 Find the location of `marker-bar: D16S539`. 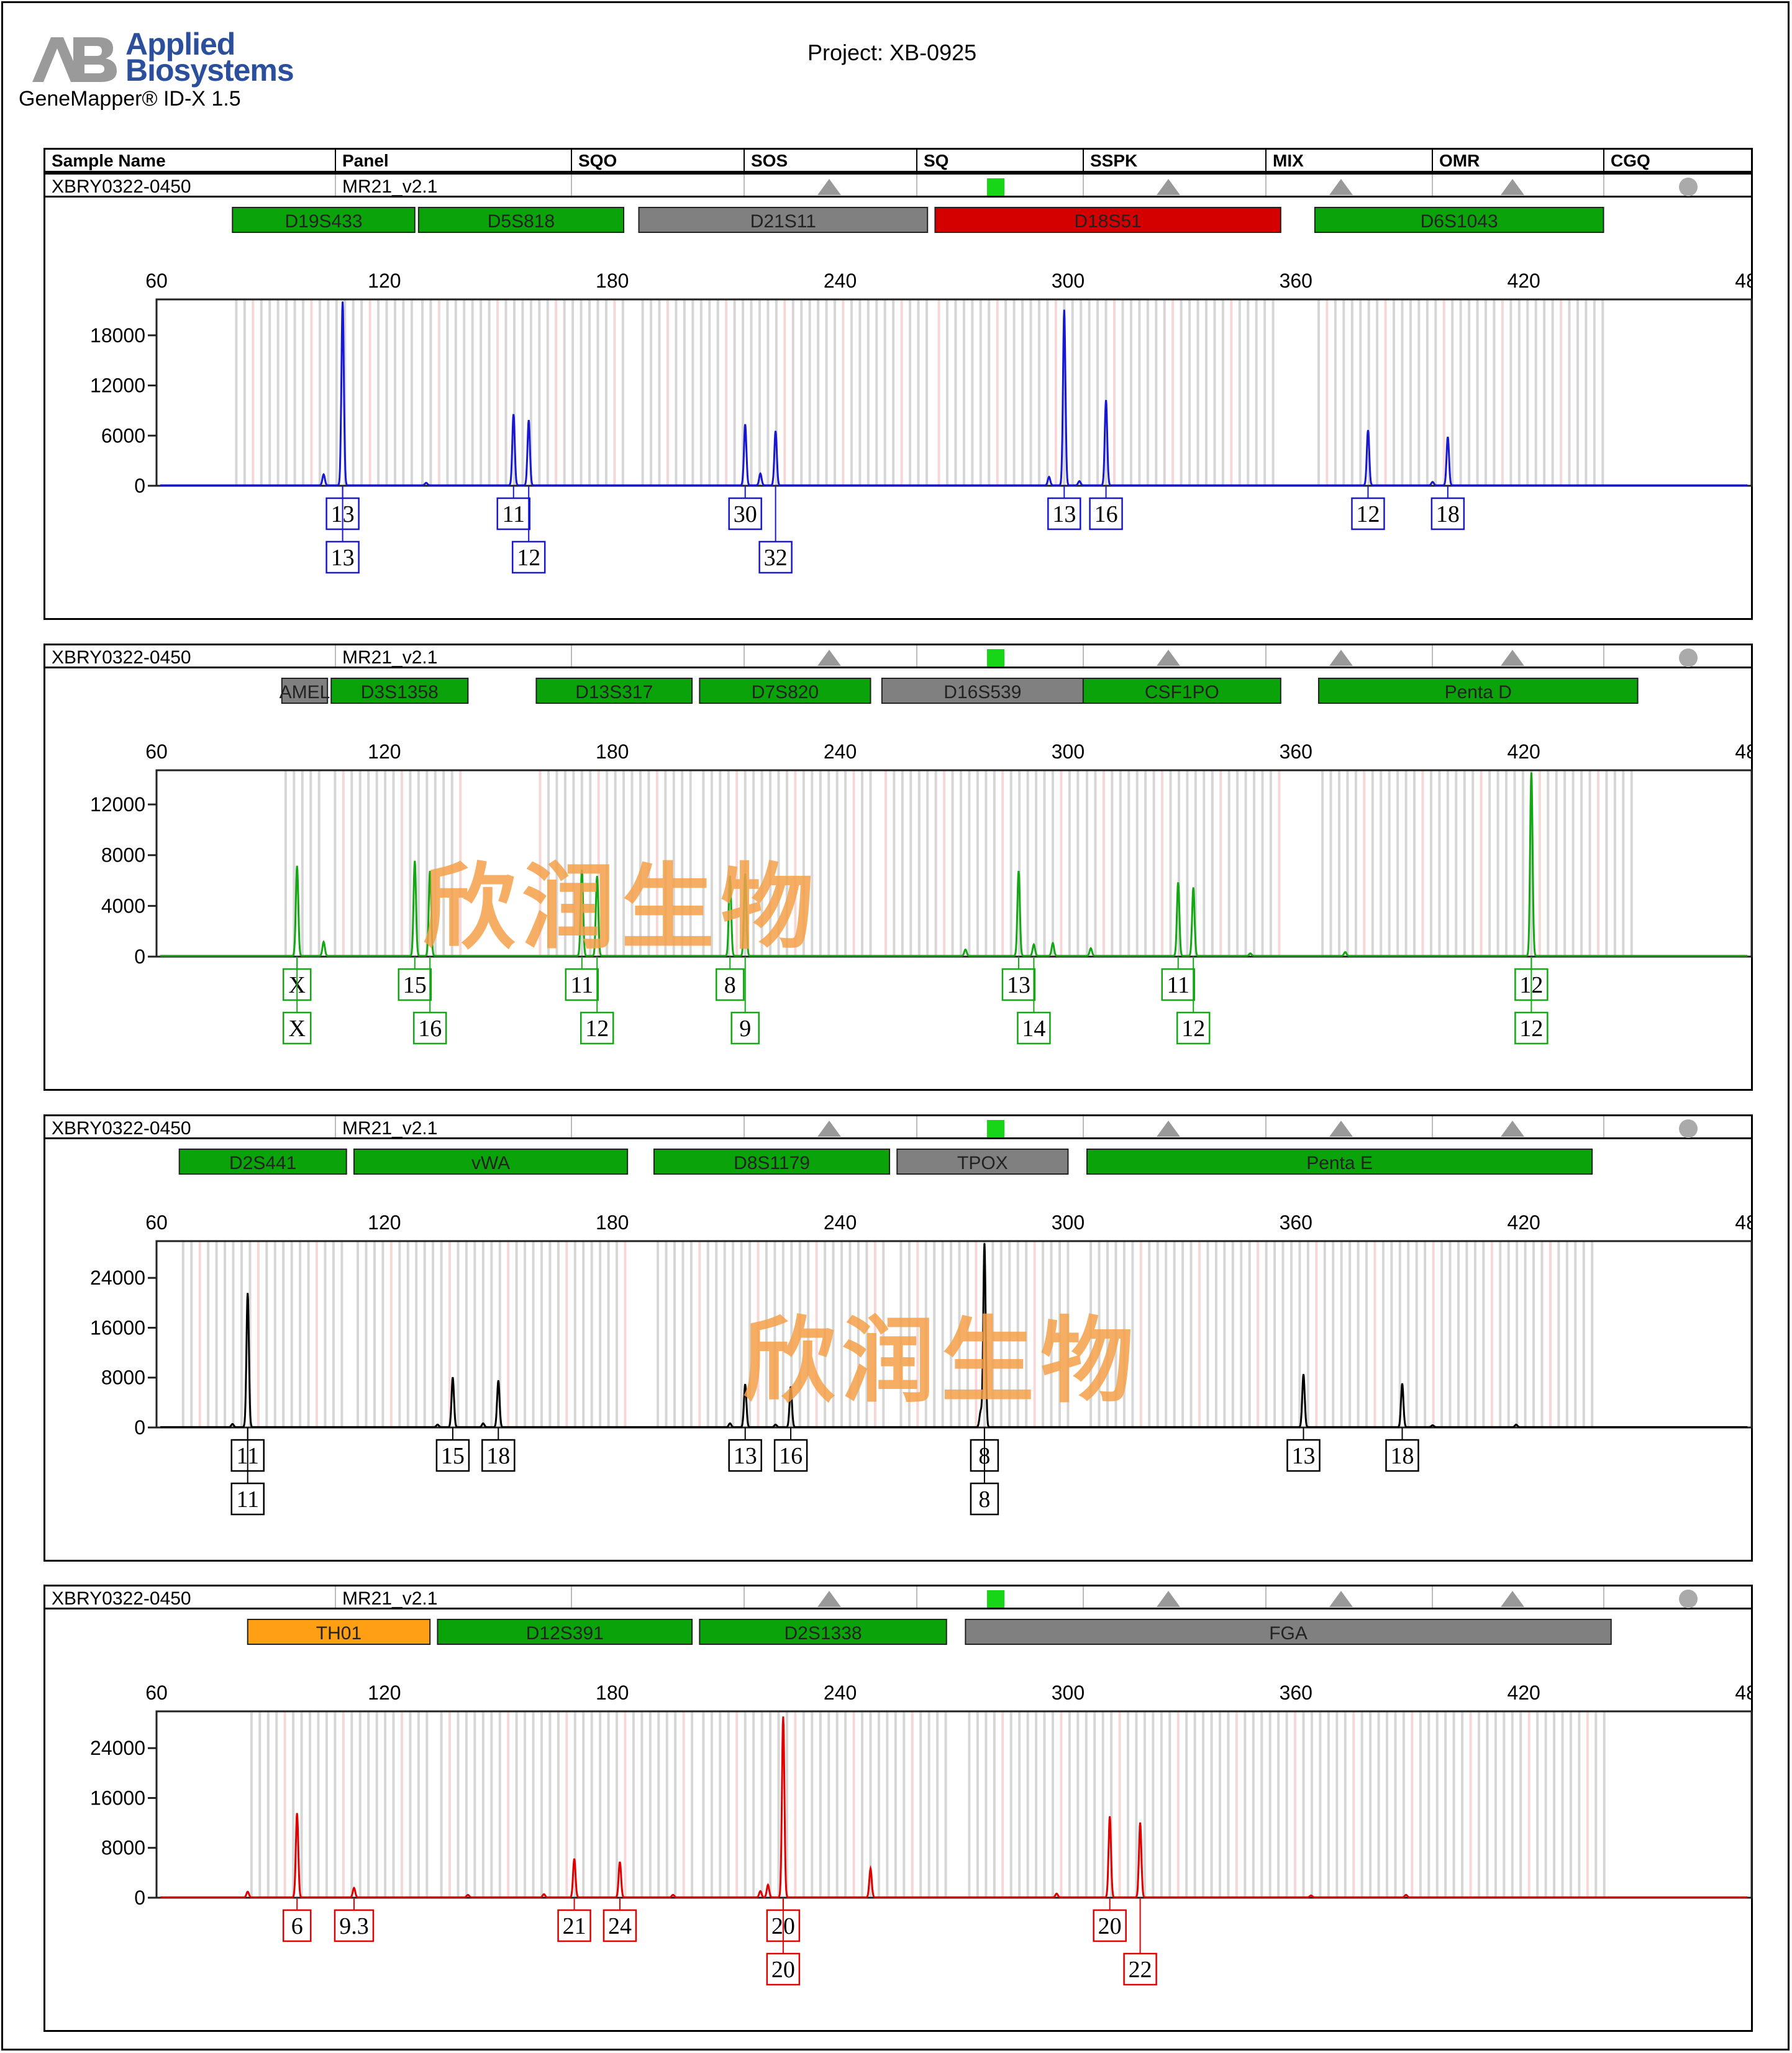

marker-bar: D16S539 is located at coordinates (982, 691).